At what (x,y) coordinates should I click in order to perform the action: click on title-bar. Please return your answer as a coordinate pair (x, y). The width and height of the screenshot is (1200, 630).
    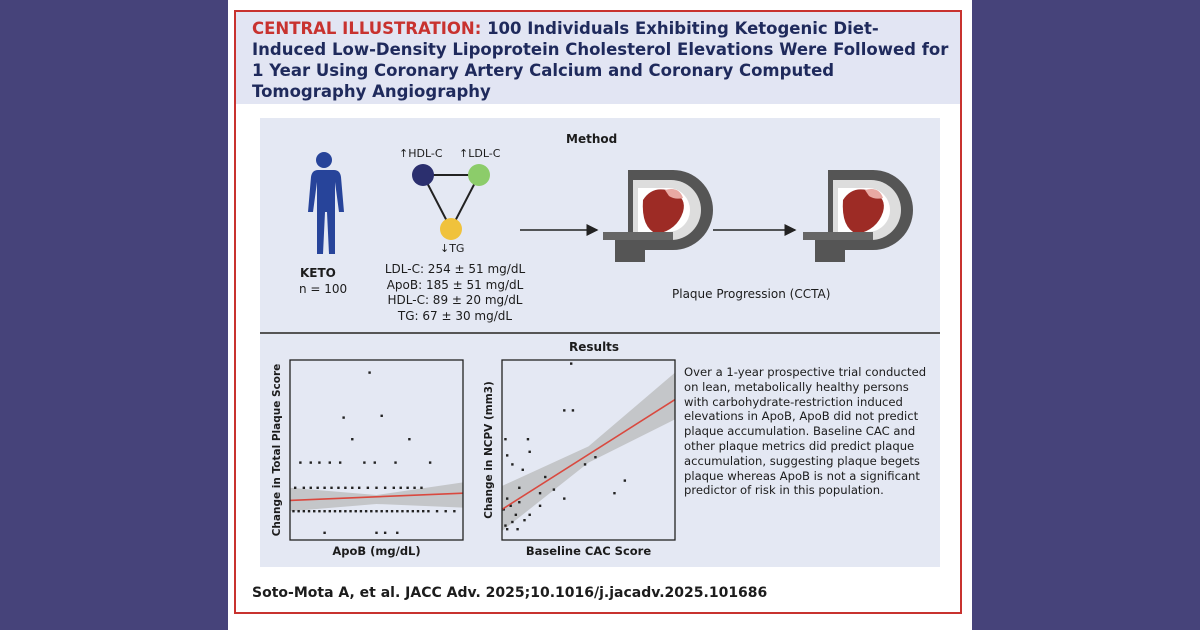
    Looking at the image, I should click on (598, 58).